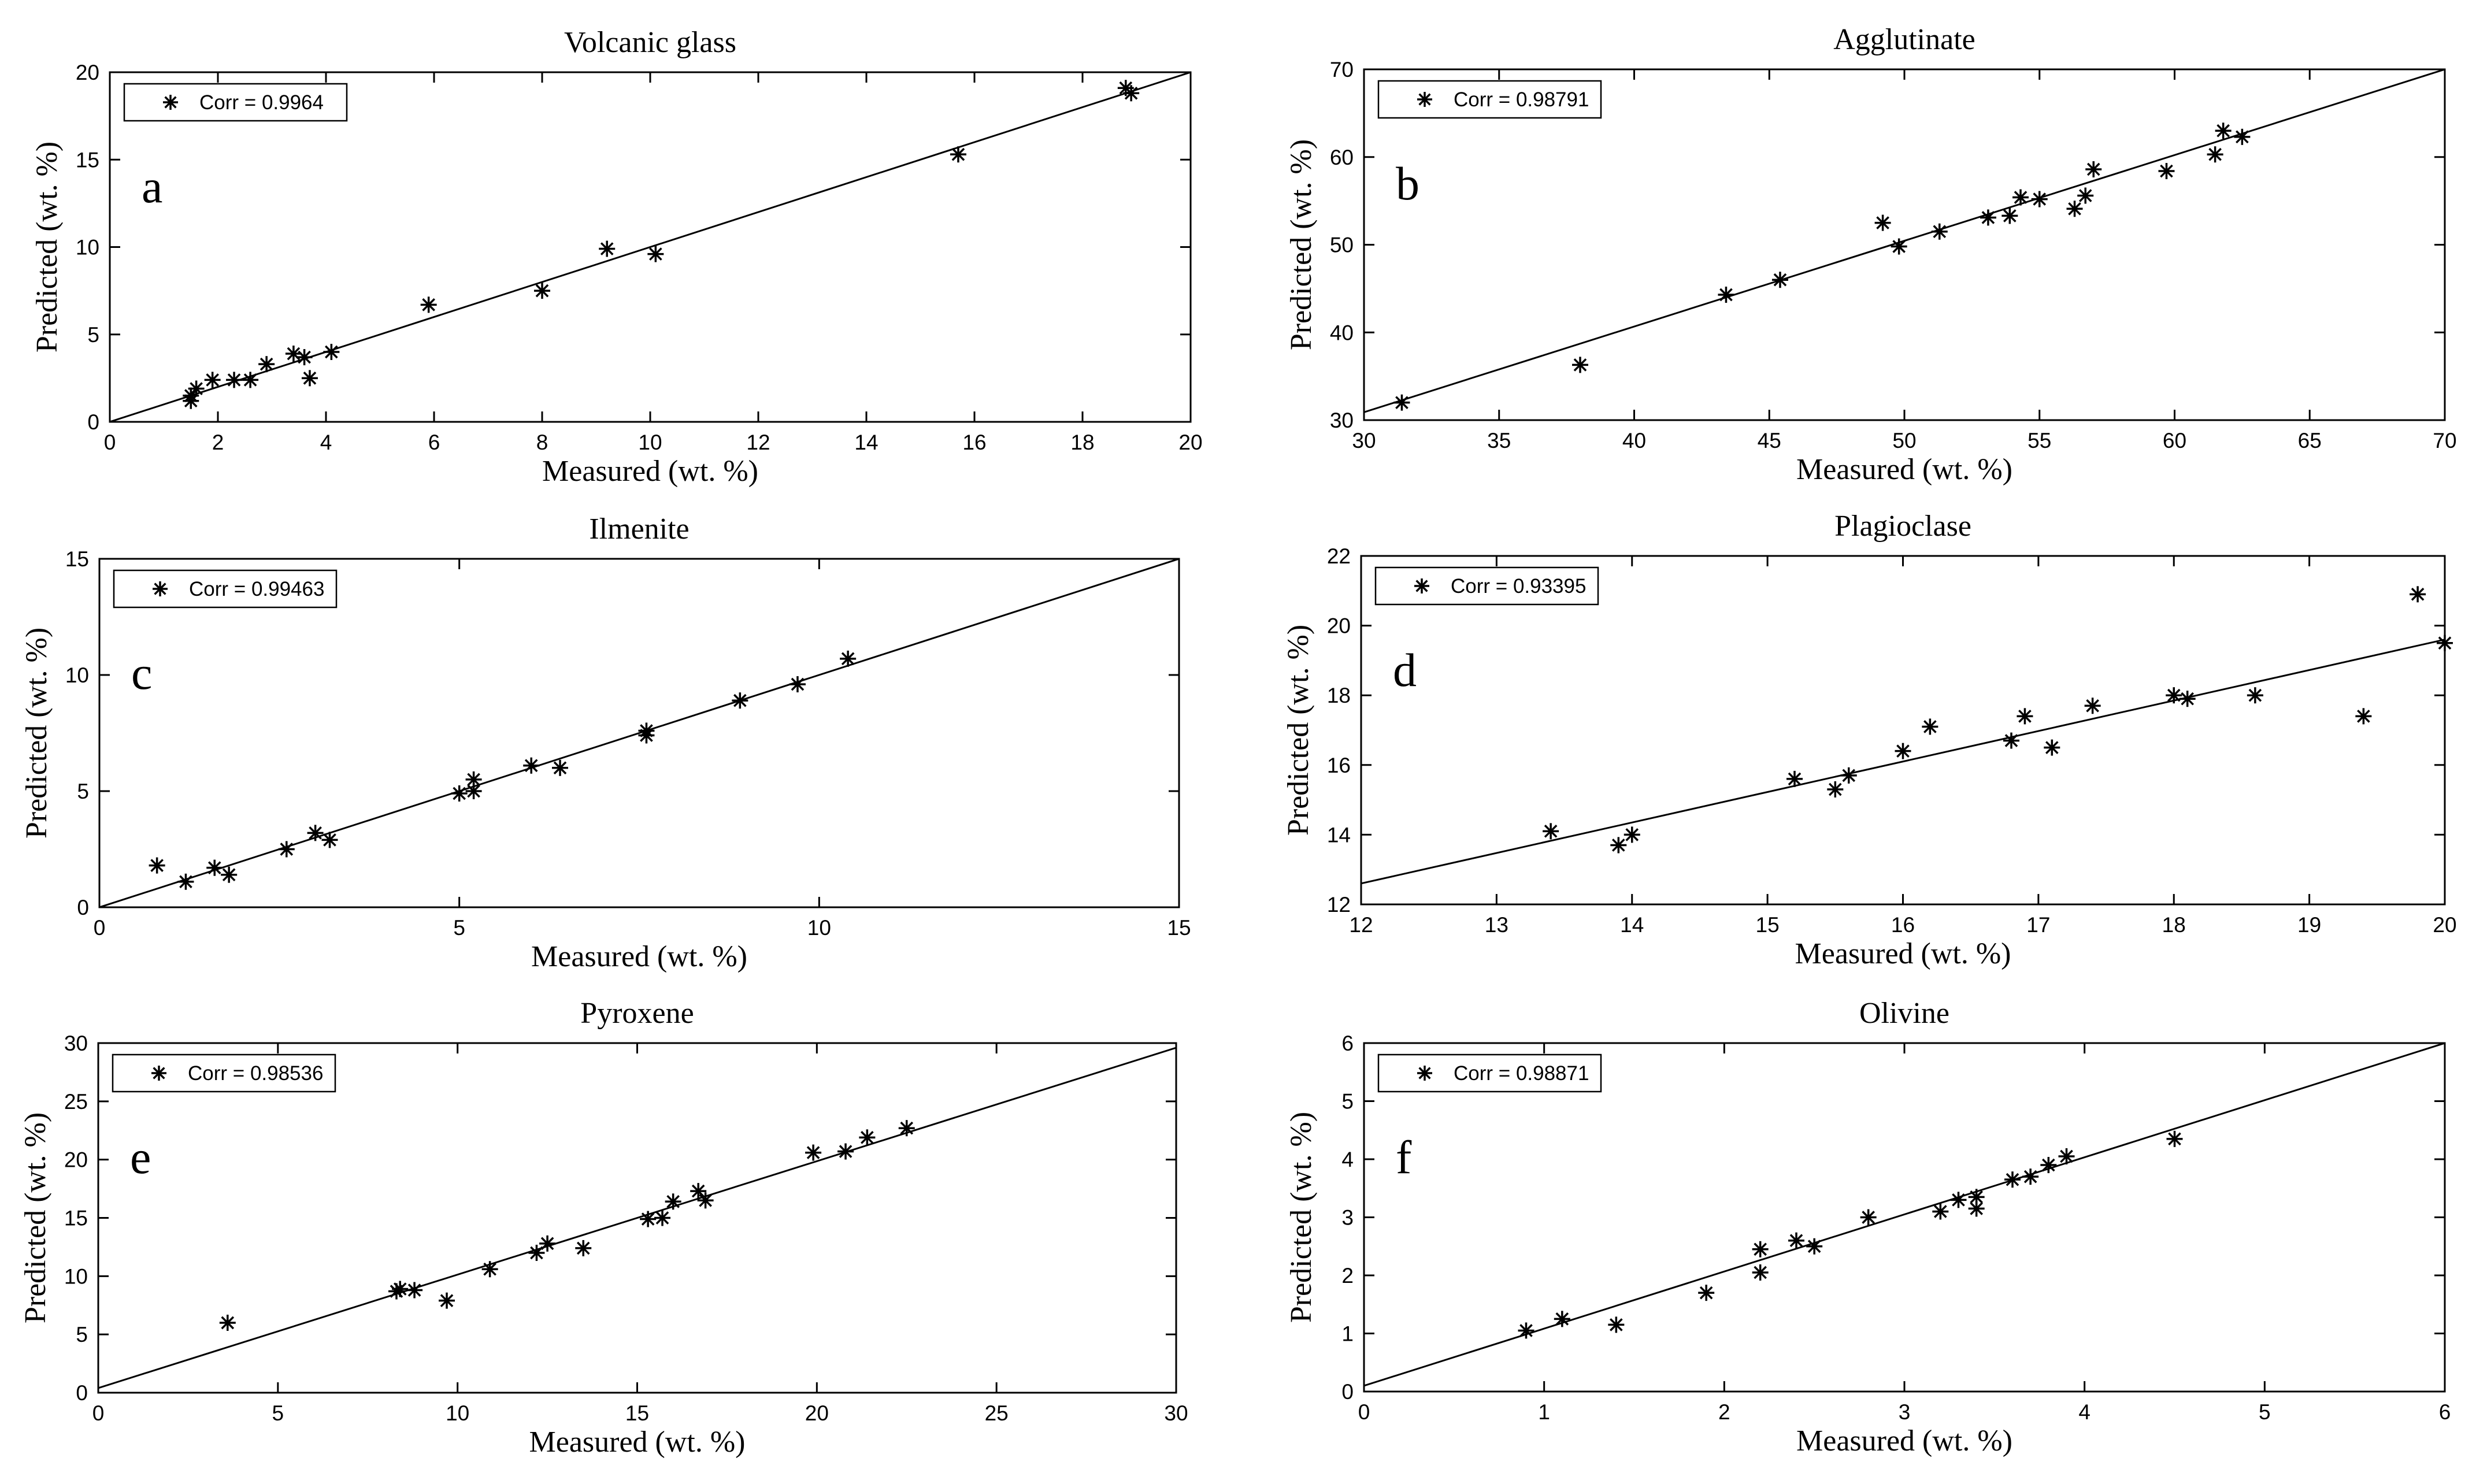 This screenshot has height=1484, width=2476. Describe the element at coordinates (152, 186) in the screenshot. I see `panel-letter: a` at that location.